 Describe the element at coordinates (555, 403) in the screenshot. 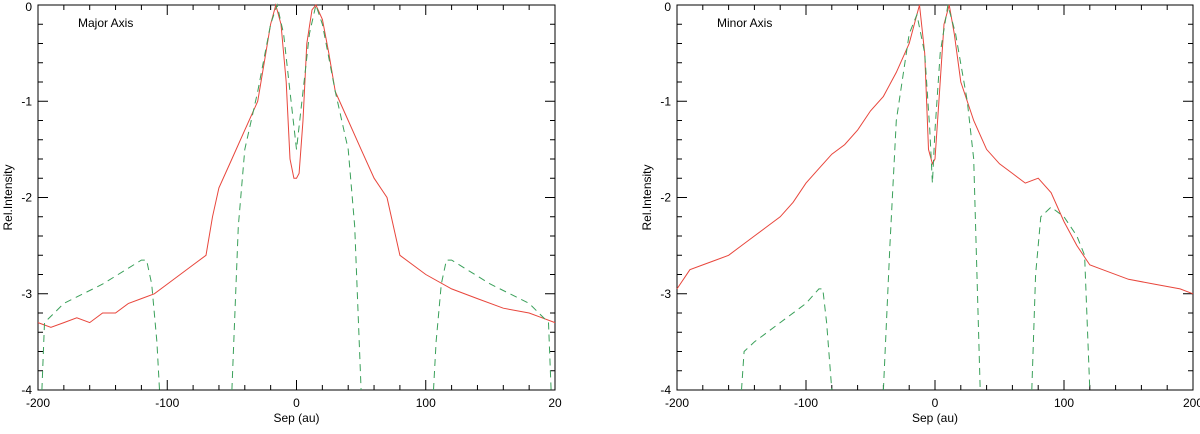

I see `x-tick-label: 20` at that location.